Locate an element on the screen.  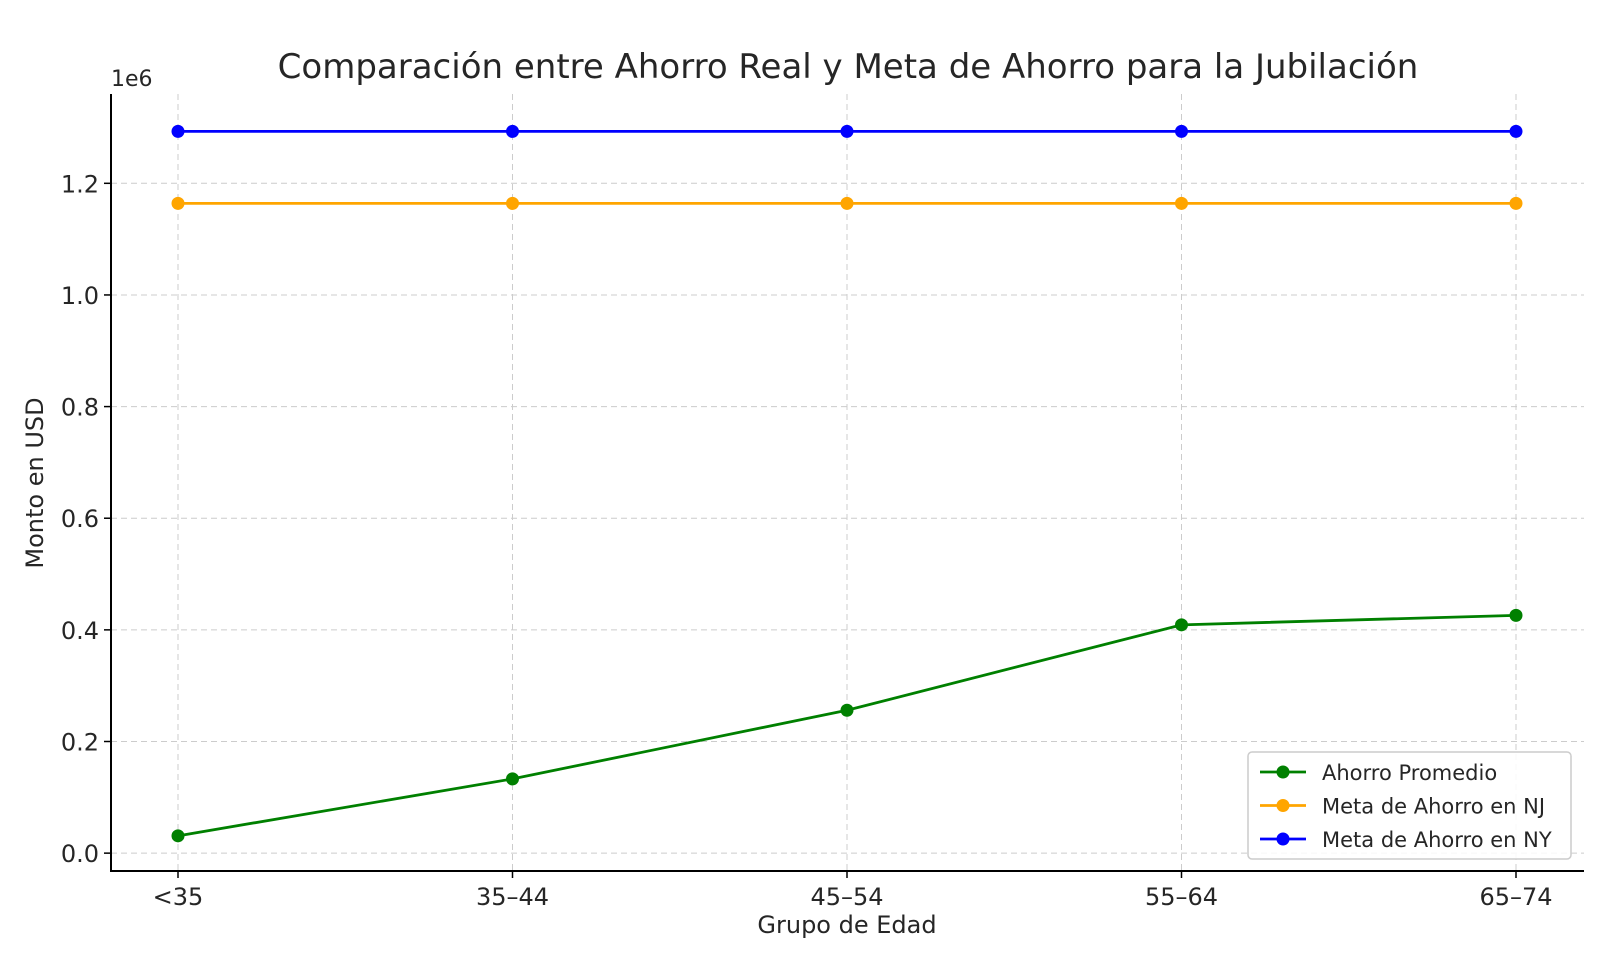
legend-box is located at coordinates (1409, 805).